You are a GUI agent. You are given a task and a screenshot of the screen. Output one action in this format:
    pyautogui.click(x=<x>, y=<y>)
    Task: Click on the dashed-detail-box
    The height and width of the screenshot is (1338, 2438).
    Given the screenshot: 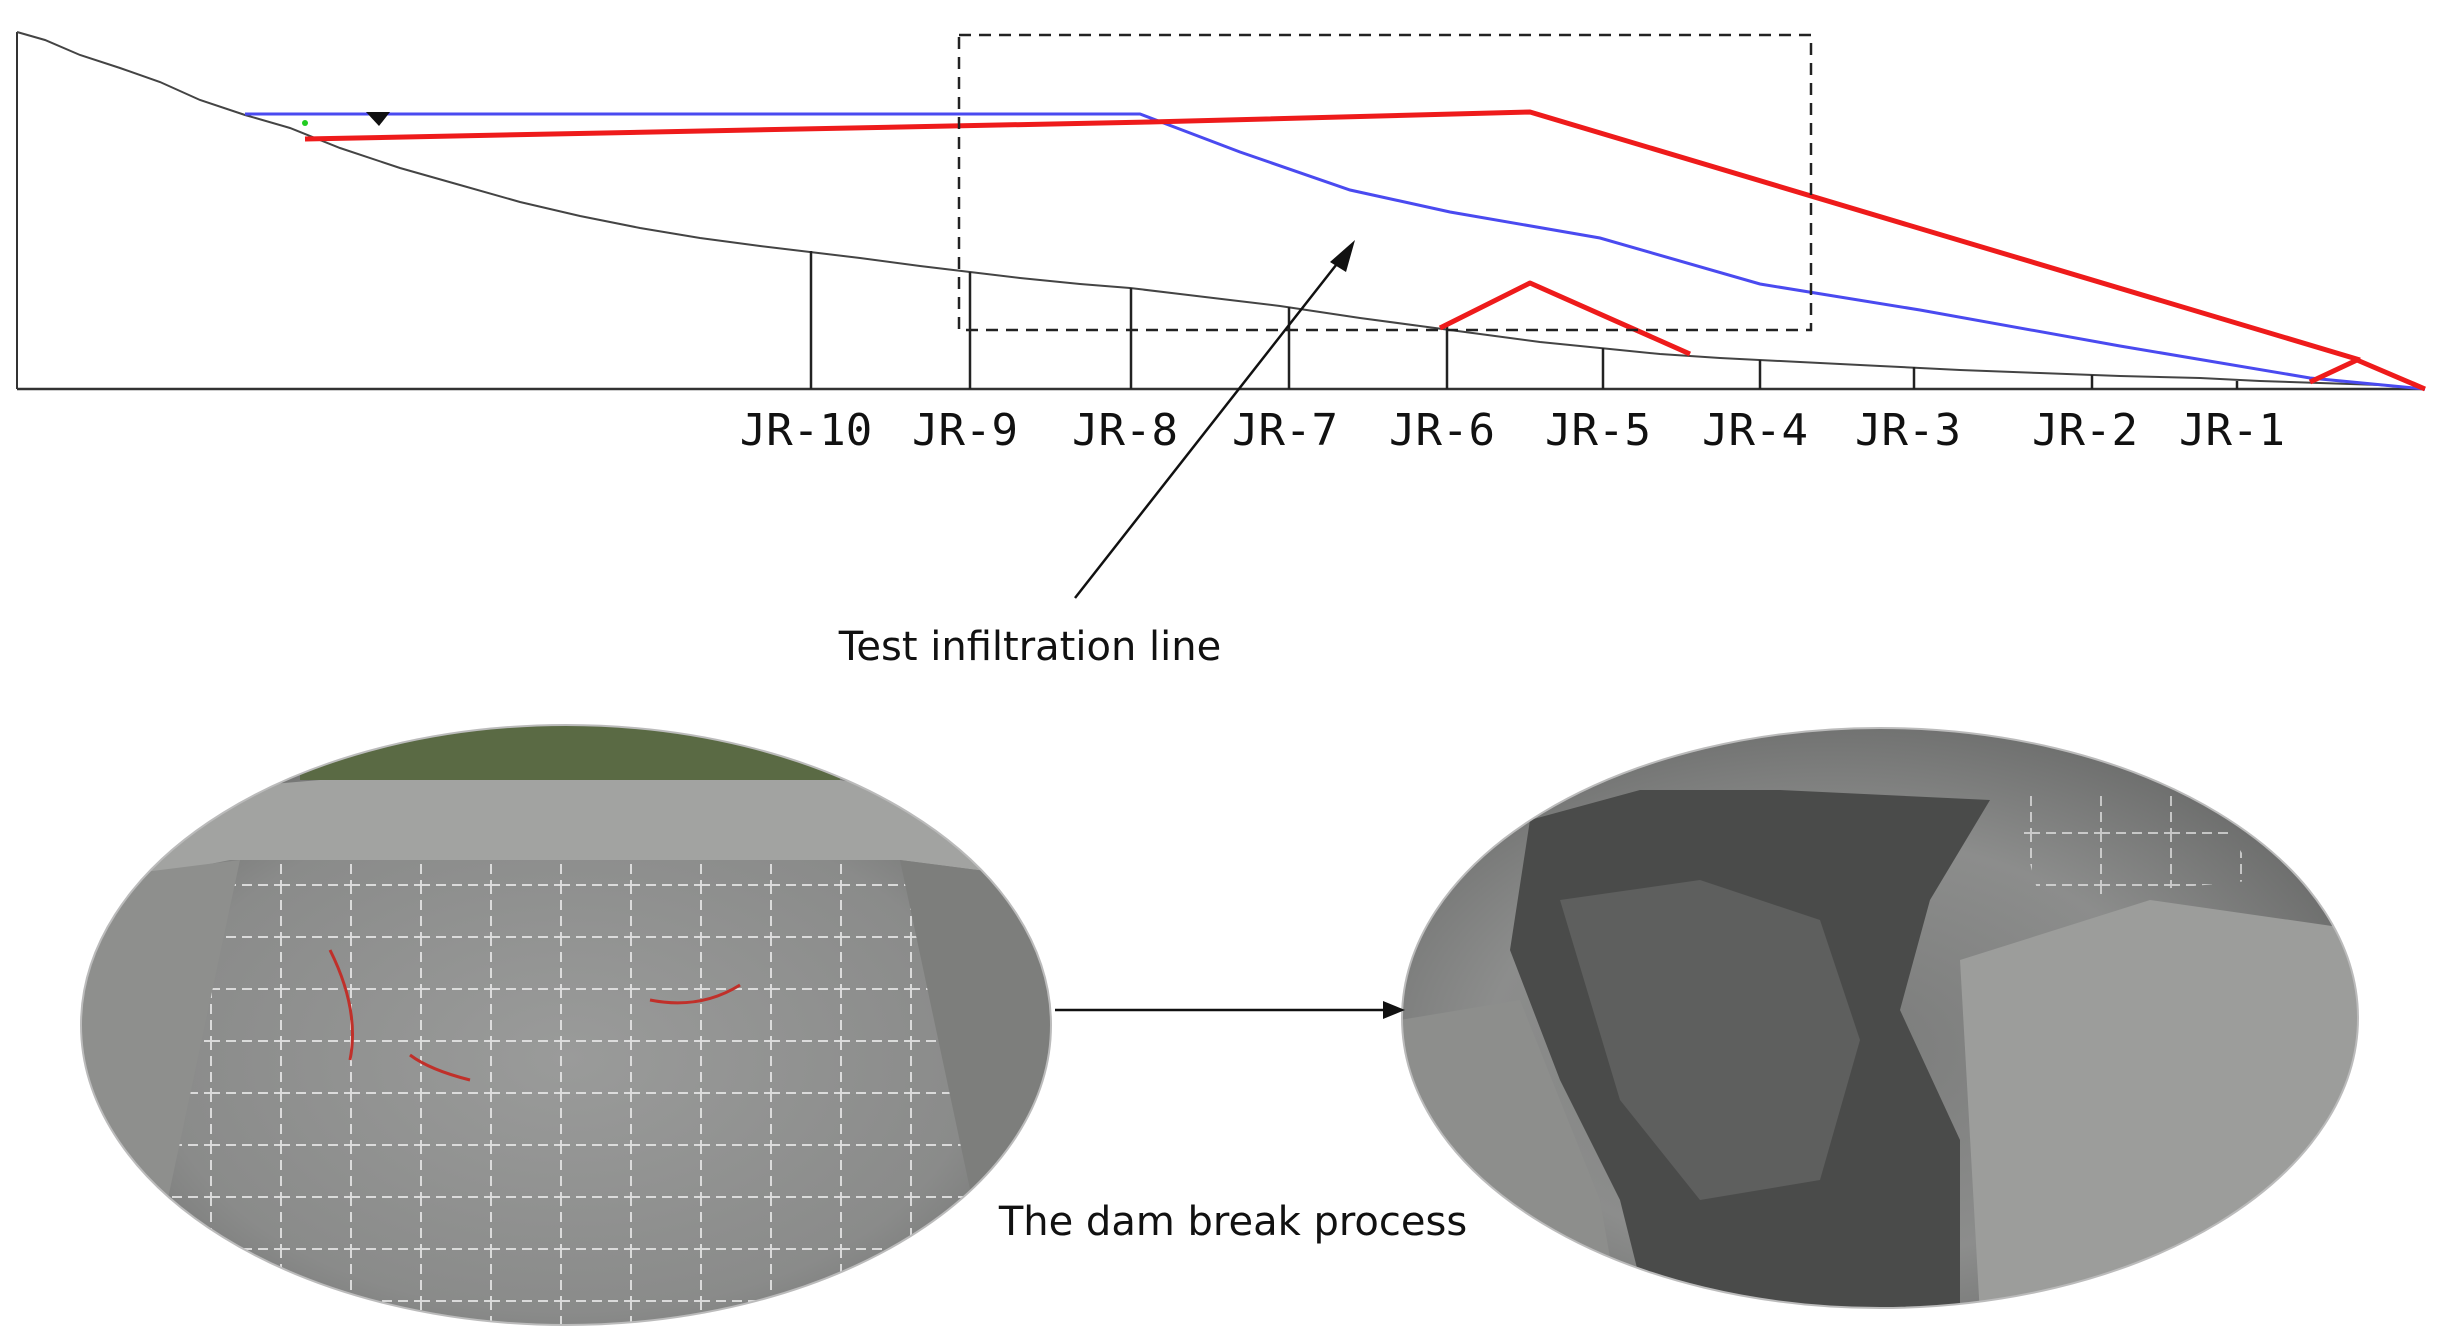 What is the action you would take?
    pyautogui.click(x=1385, y=182)
    